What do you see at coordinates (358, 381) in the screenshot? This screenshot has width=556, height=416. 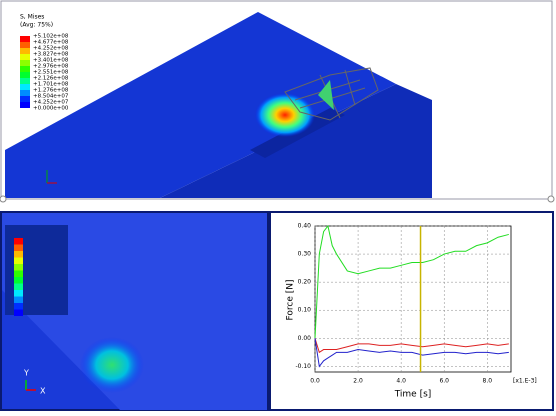 I see `x-tick-label: 2.0` at bounding box center [358, 381].